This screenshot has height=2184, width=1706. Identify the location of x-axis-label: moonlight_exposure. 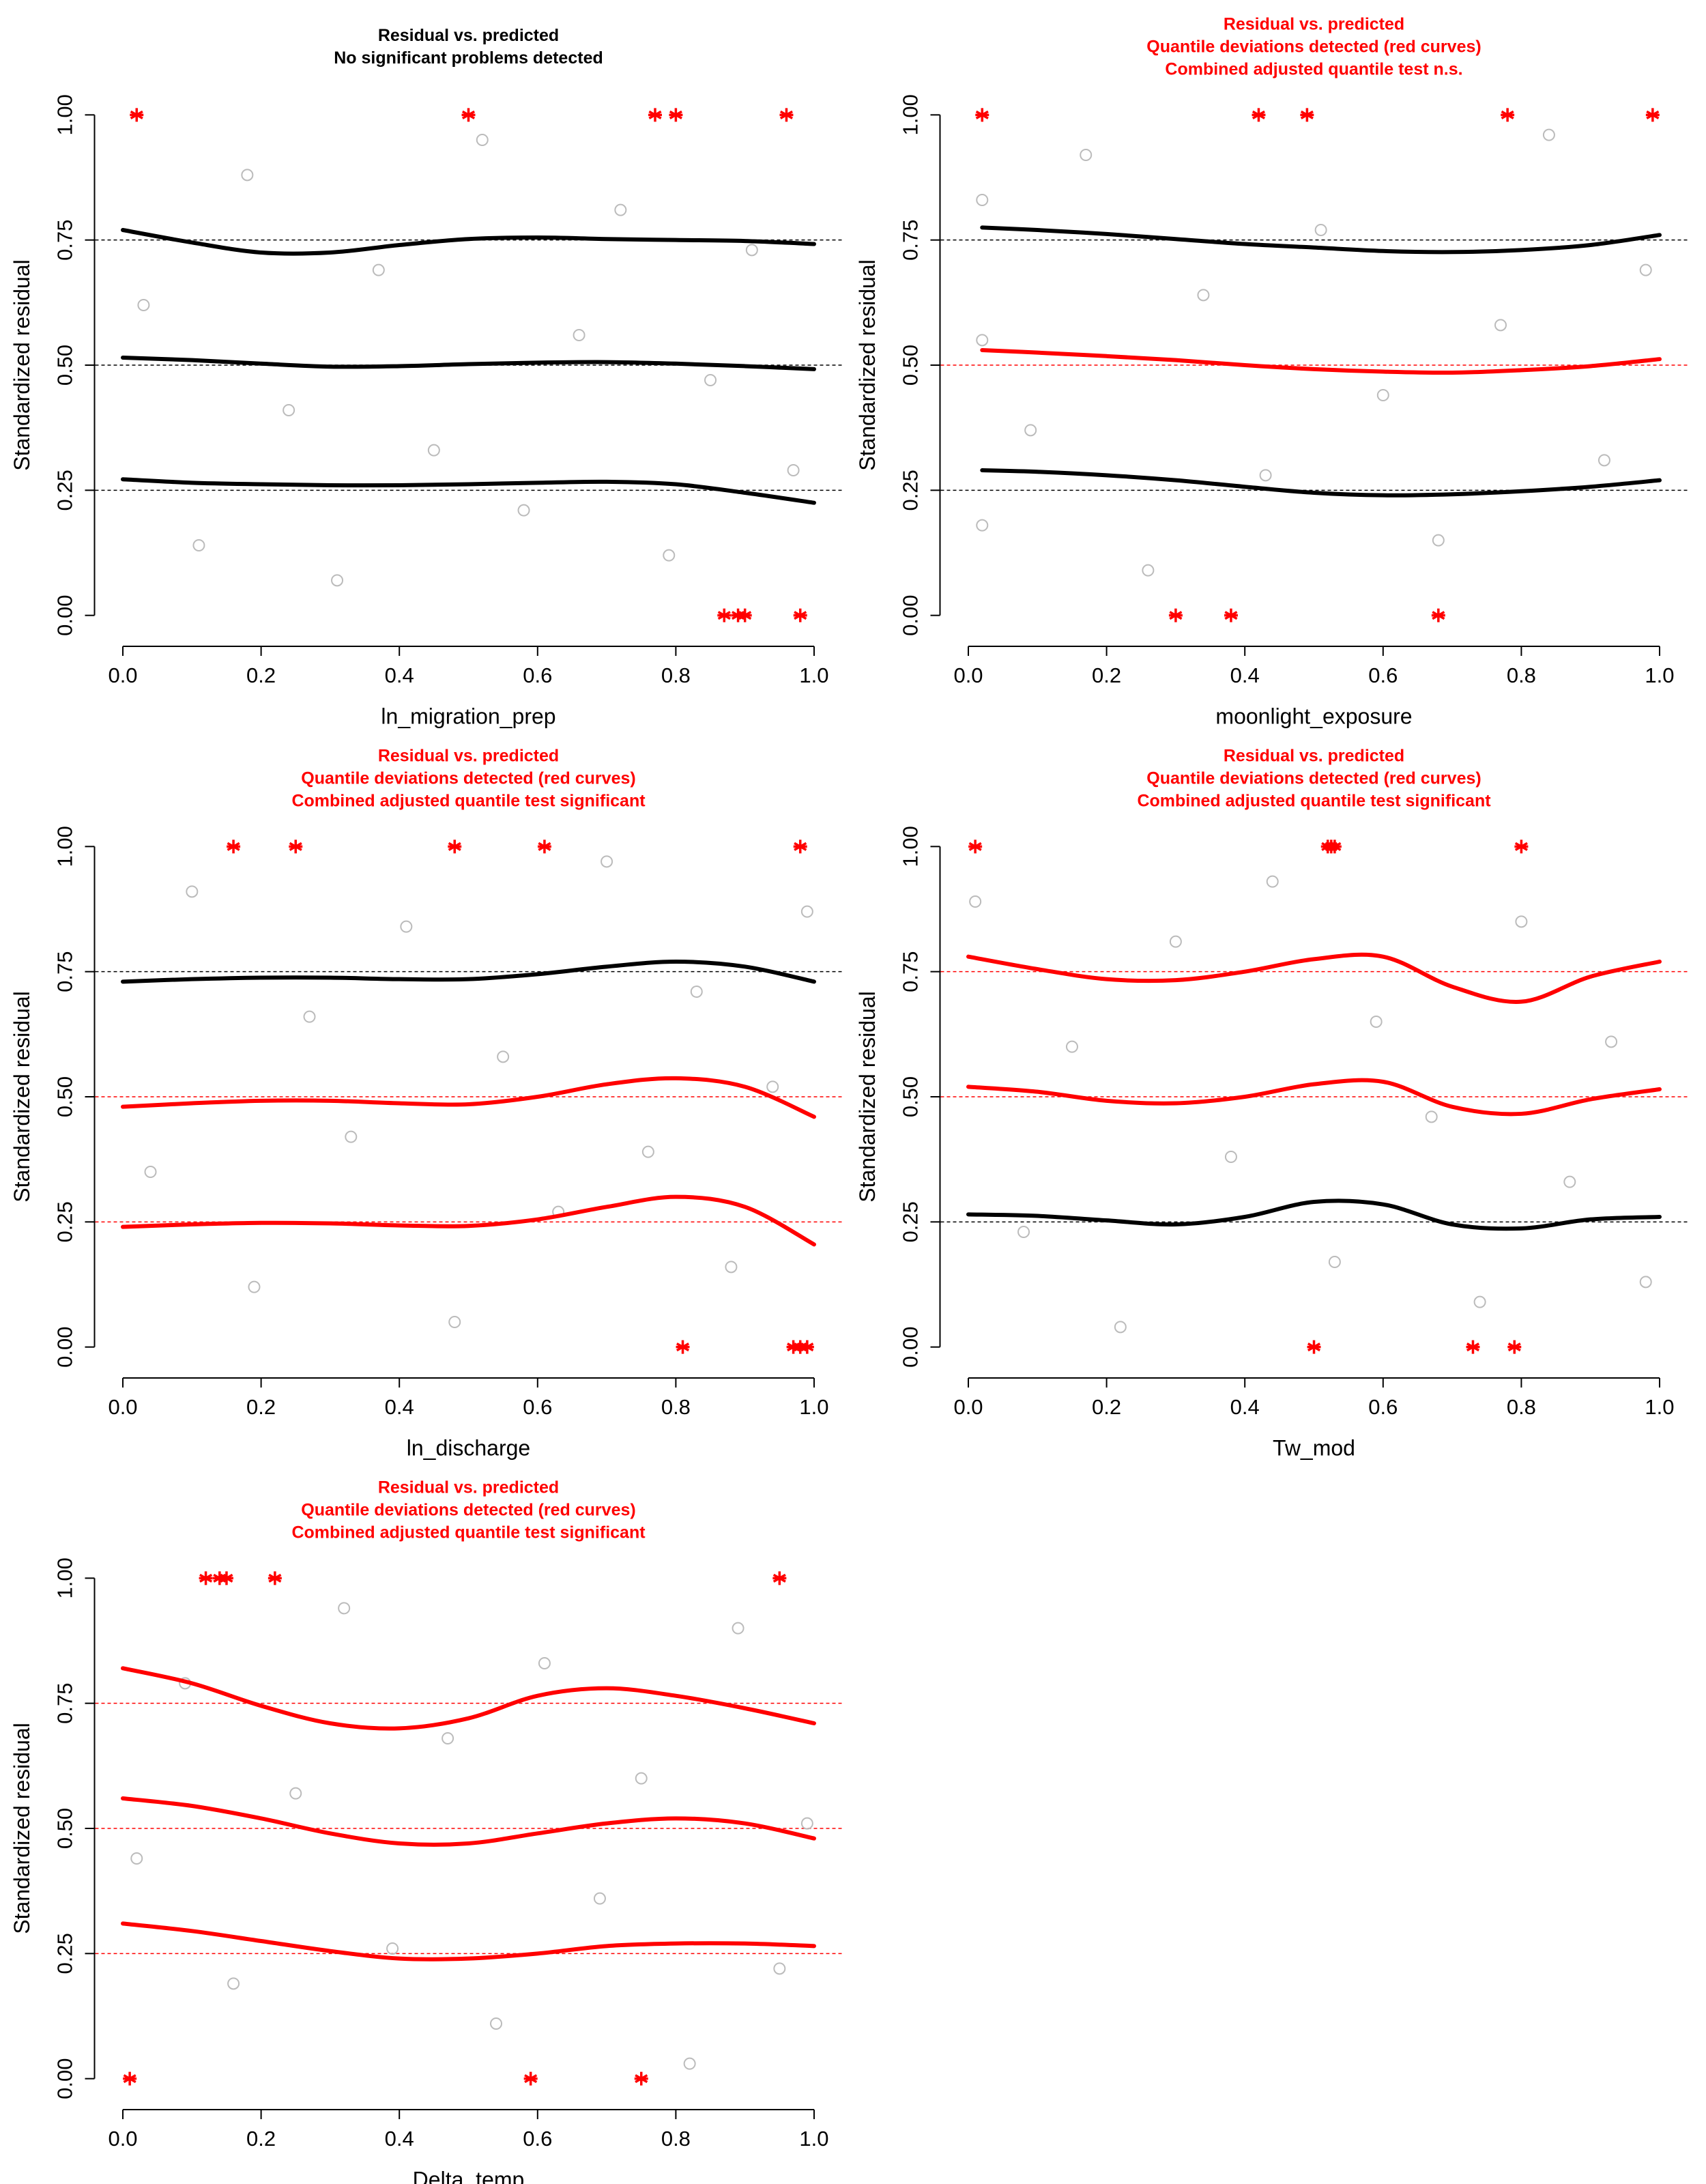
(1314, 716).